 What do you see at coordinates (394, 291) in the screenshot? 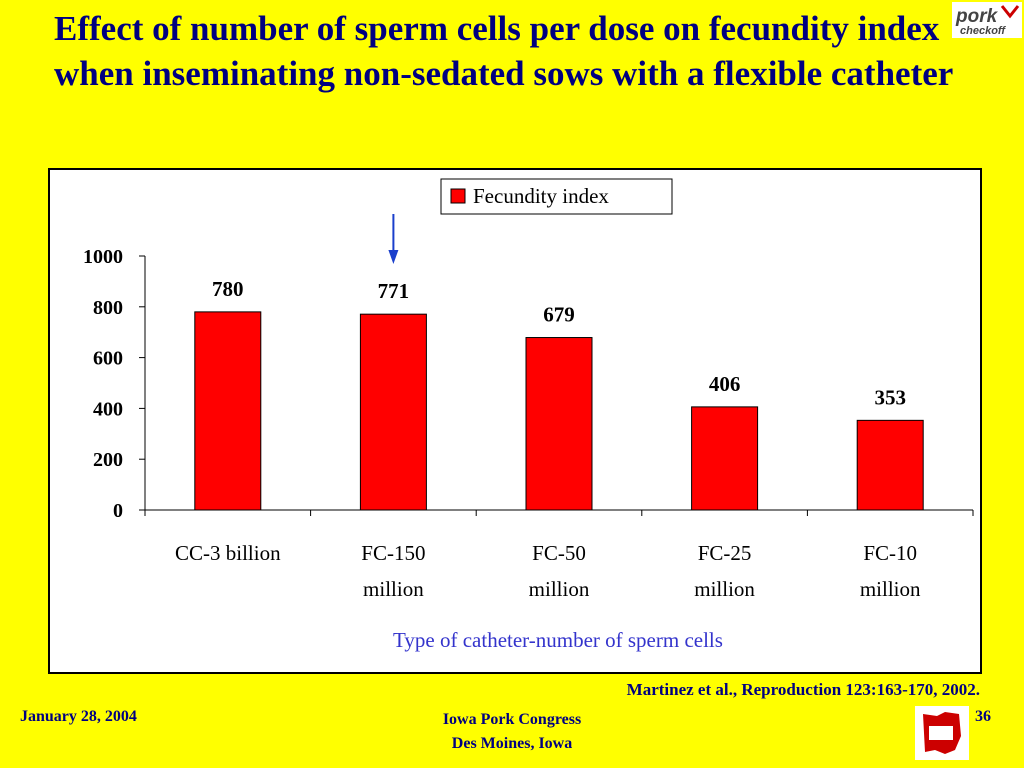
I see `data-label: 771` at bounding box center [394, 291].